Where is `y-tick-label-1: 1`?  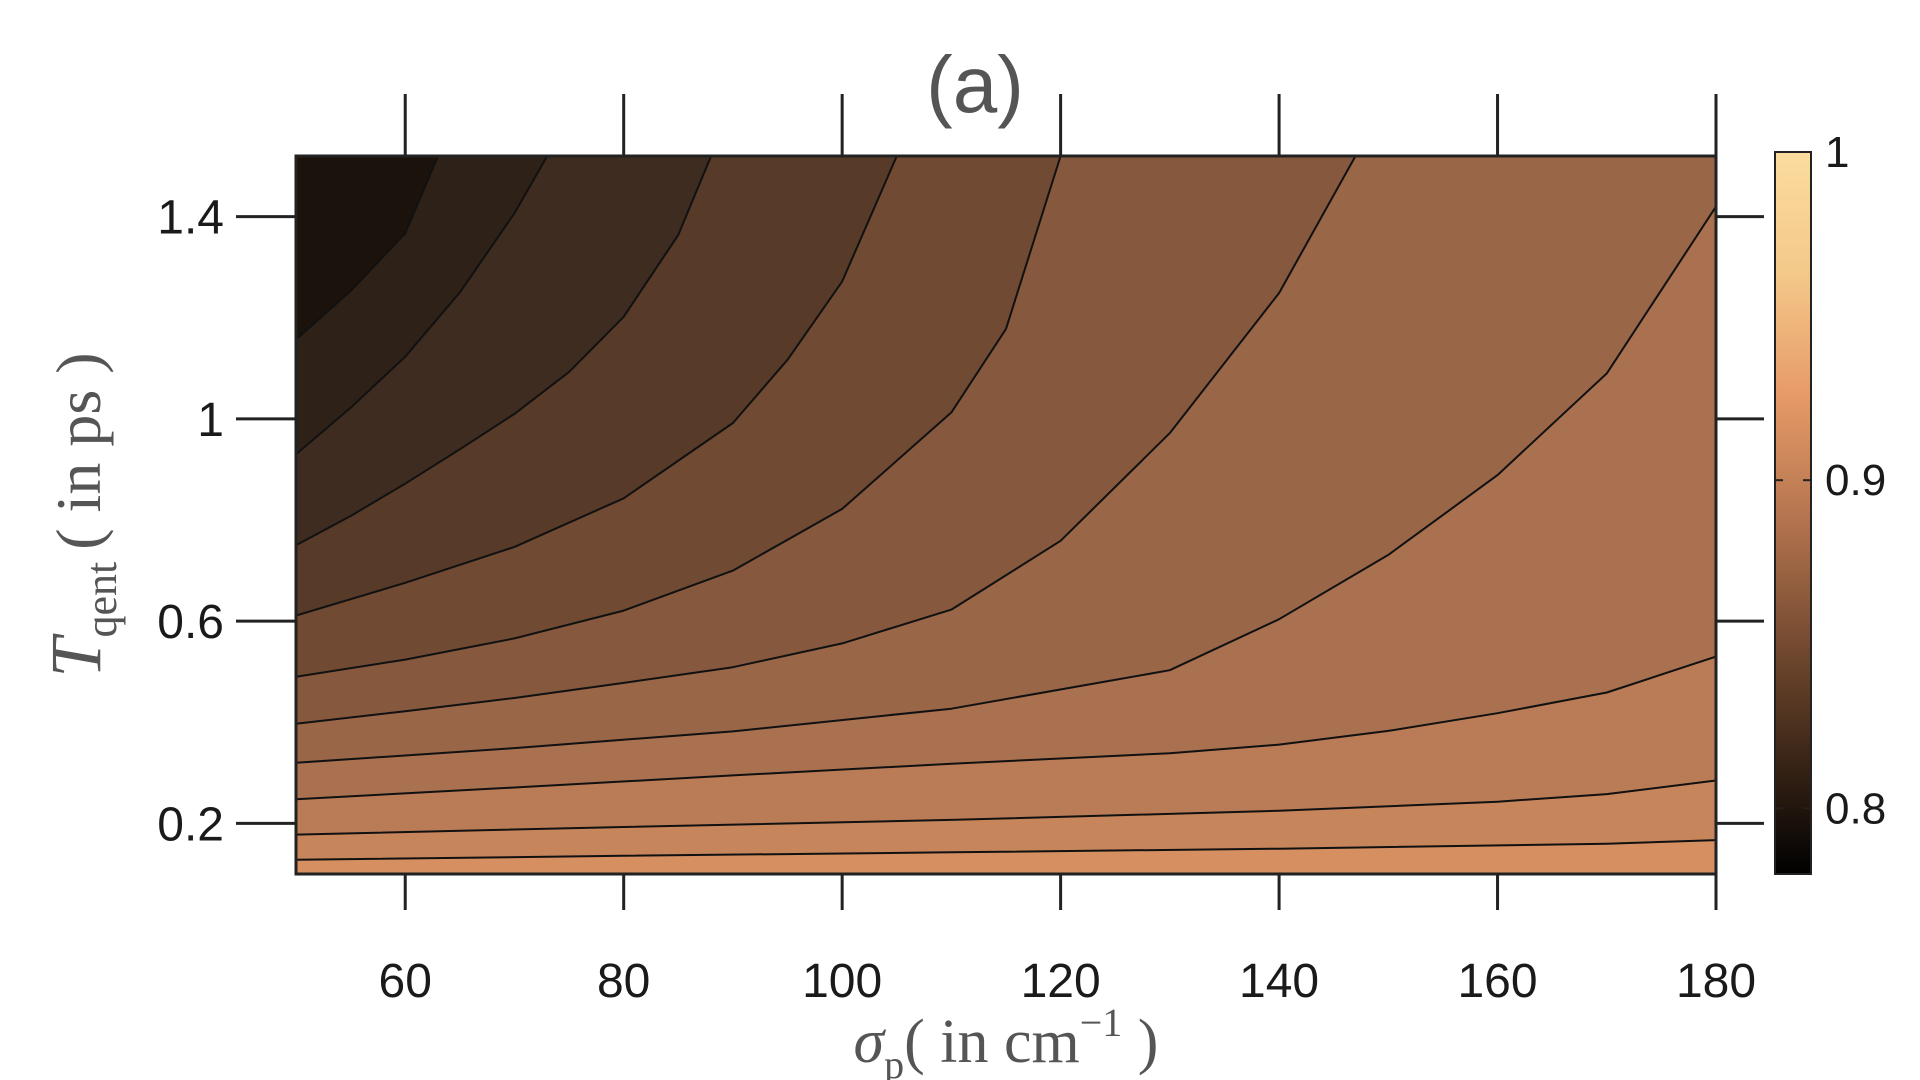 y-tick-label-1: 1 is located at coordinates (210, 420).